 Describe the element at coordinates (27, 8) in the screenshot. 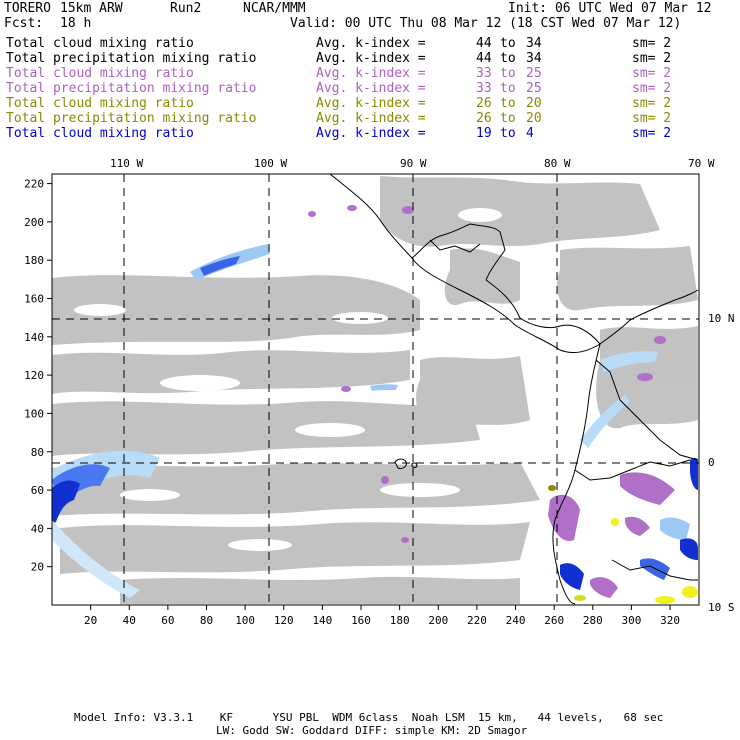

I see `model-name: TORERO` at that location.